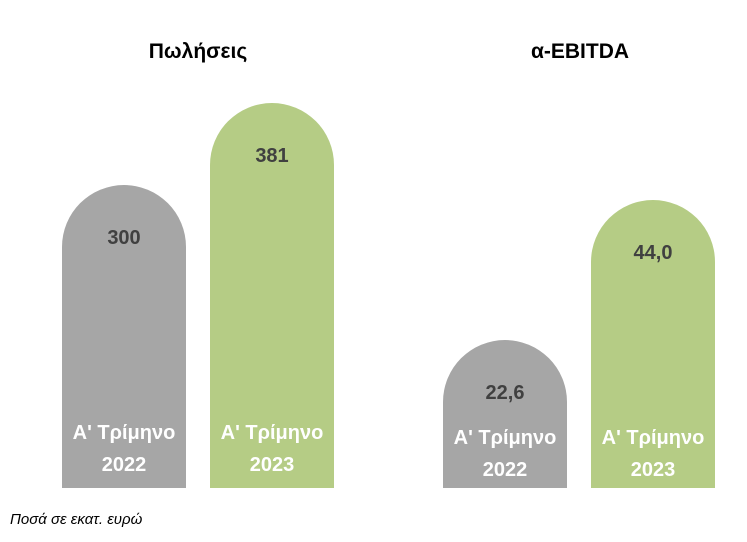 Image resolution: width=747 pixels, height=542 pixels. I want to click on chart-title: α-EBITDA, so click(580, 51).